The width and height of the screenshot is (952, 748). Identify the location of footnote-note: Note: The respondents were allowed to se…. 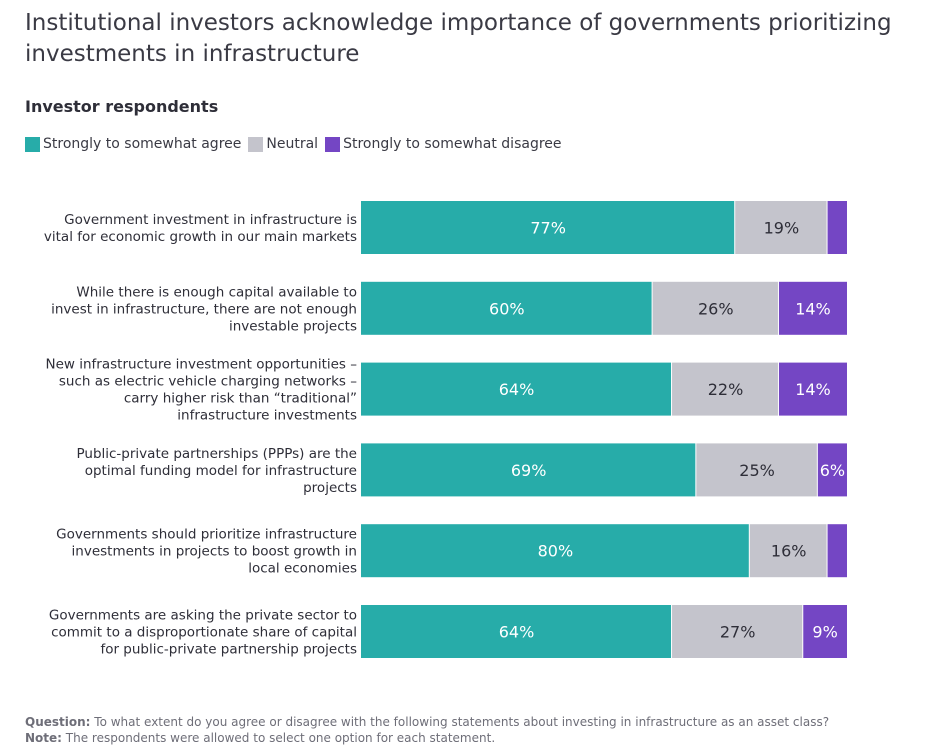
(427, 738).